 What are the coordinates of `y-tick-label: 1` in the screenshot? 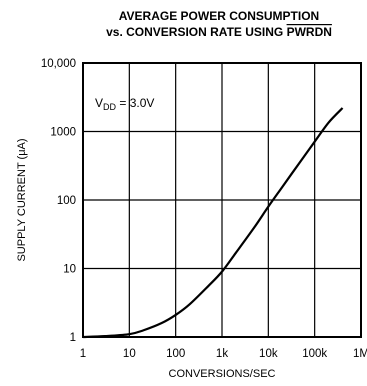 It's located at (73, 338).